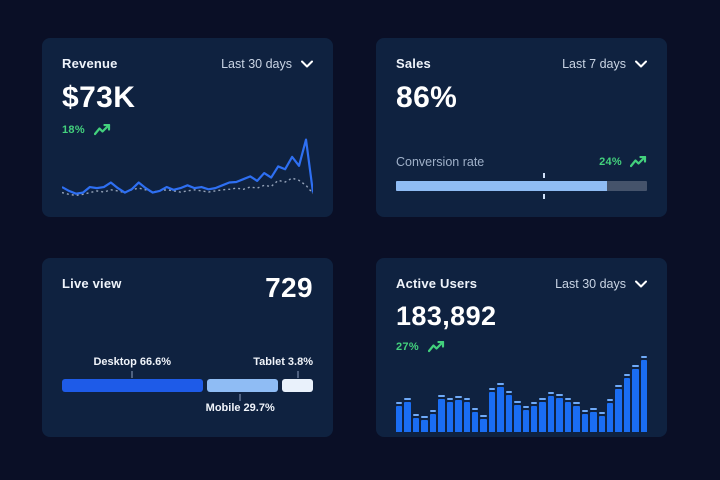  Describe the element at coordinates (297, 374) in the screenshot. I see `tablet-callout-tick` at that location.